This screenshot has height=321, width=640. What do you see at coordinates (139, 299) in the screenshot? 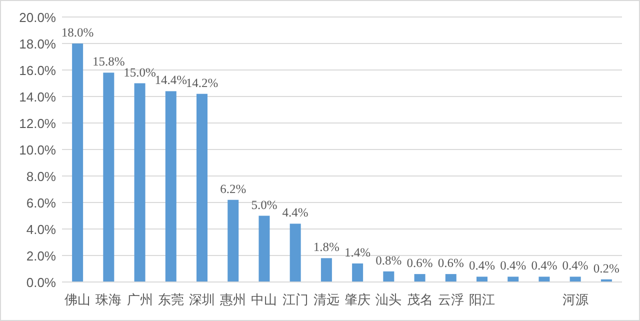
I see `x-tick-label: 广州` at bounding box center [139, 299].